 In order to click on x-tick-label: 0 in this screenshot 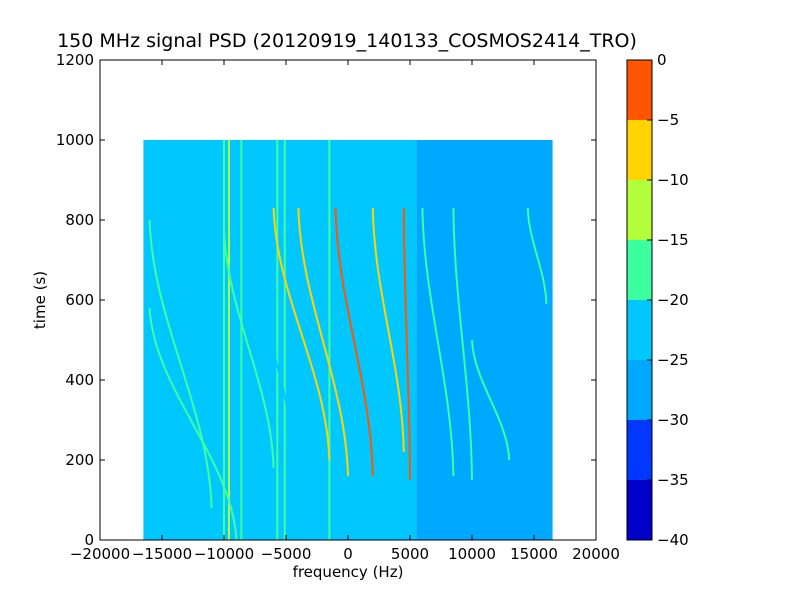, I will do `click(348, 554)`.